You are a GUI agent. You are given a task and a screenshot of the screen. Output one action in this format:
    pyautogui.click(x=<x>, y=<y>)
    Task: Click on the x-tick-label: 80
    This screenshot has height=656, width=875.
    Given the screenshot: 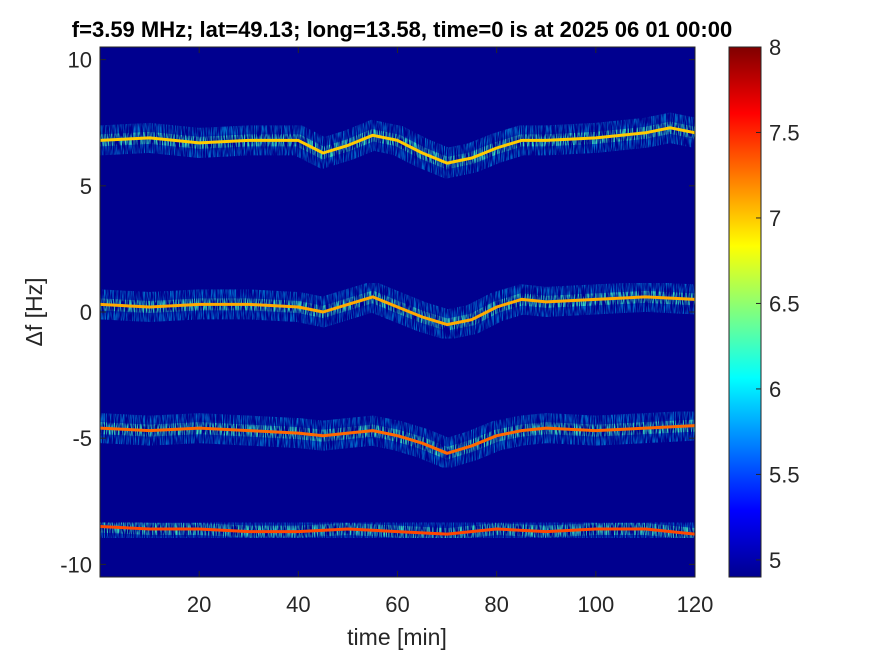 What is the action you would take?
    pyautogui.click(x=496, y=604)
    